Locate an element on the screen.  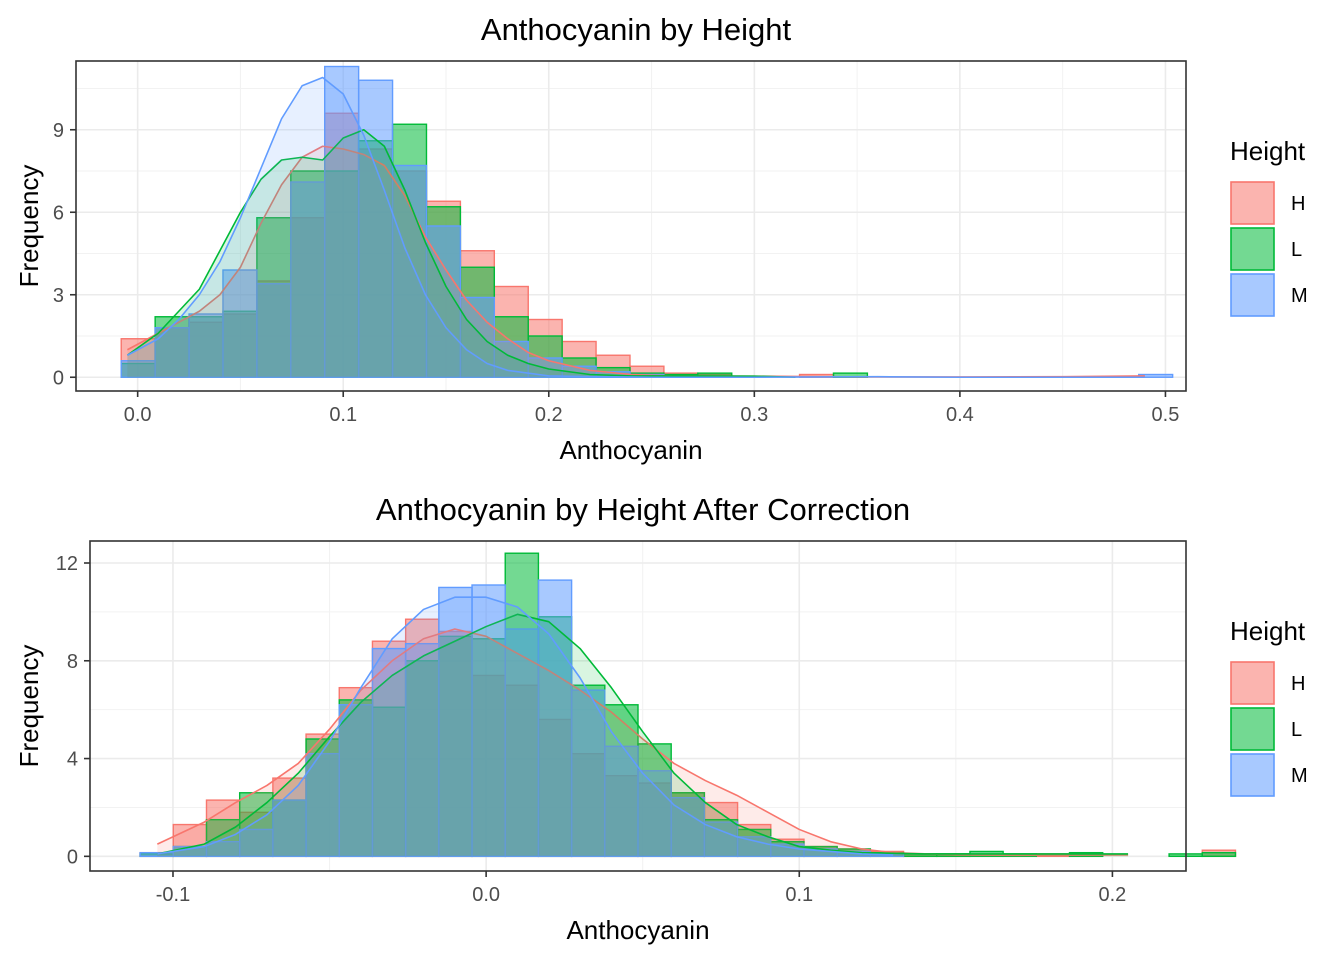
y-tick-label: 4 is located at coordinates (72, 760).